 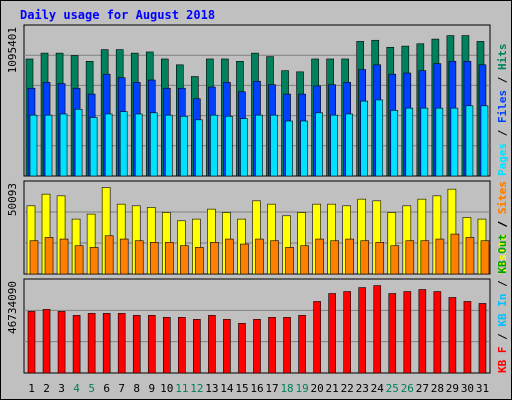 What do you see at coordinates (211, 388) in the screenshot?
I see `x-tick-label: 13` at bounding box center [211, 388].